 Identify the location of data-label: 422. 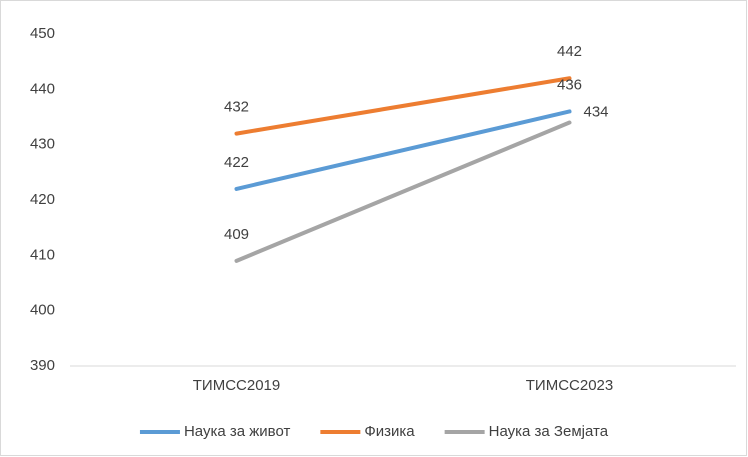
(236, 162).